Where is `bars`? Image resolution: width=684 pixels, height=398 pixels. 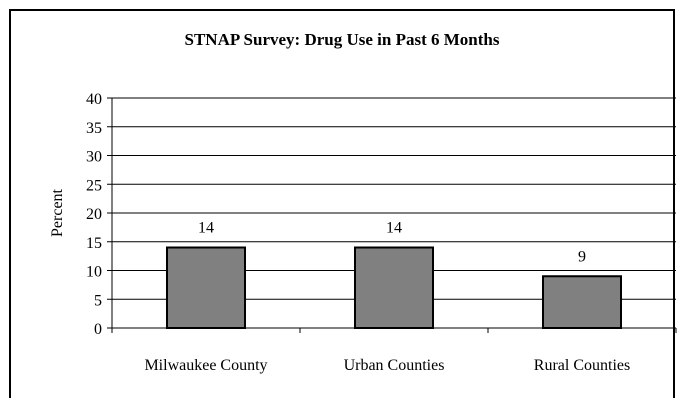 bars is located at coordinates (394, 287).